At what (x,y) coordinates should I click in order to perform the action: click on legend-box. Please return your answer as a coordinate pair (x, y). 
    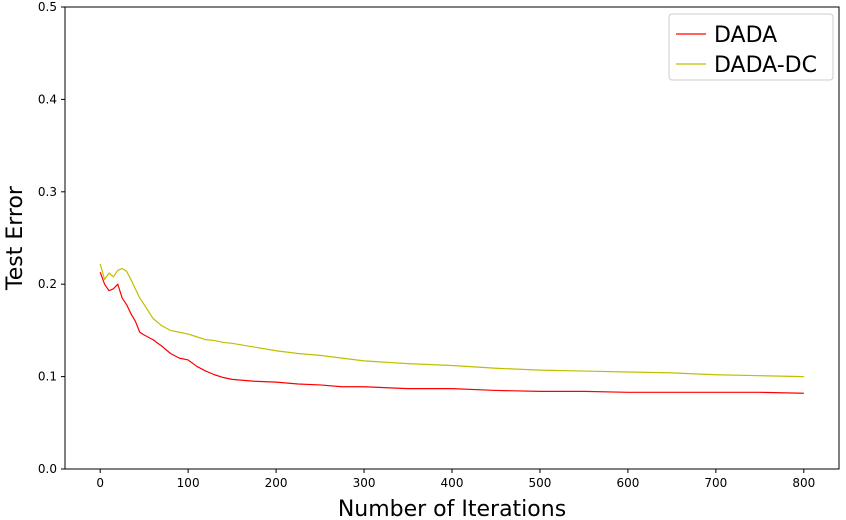
    Looking at the image, I should click on (751, 47).